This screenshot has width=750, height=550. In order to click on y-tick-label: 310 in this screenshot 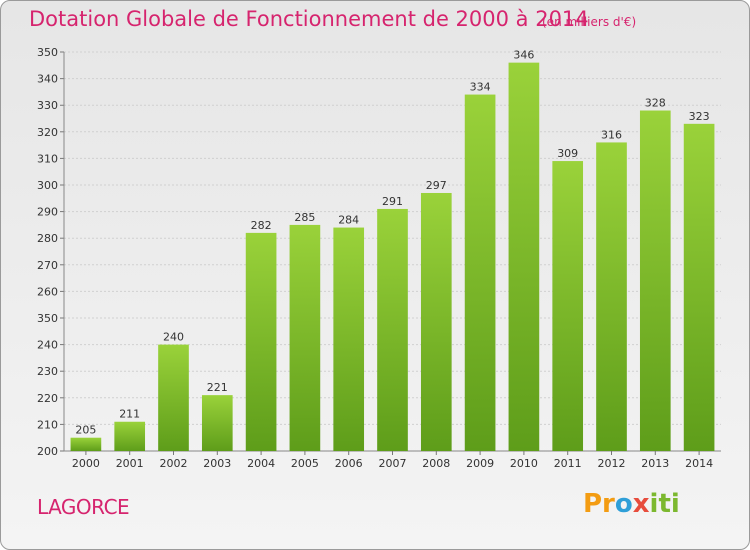, I will do `click(47, 158)`.